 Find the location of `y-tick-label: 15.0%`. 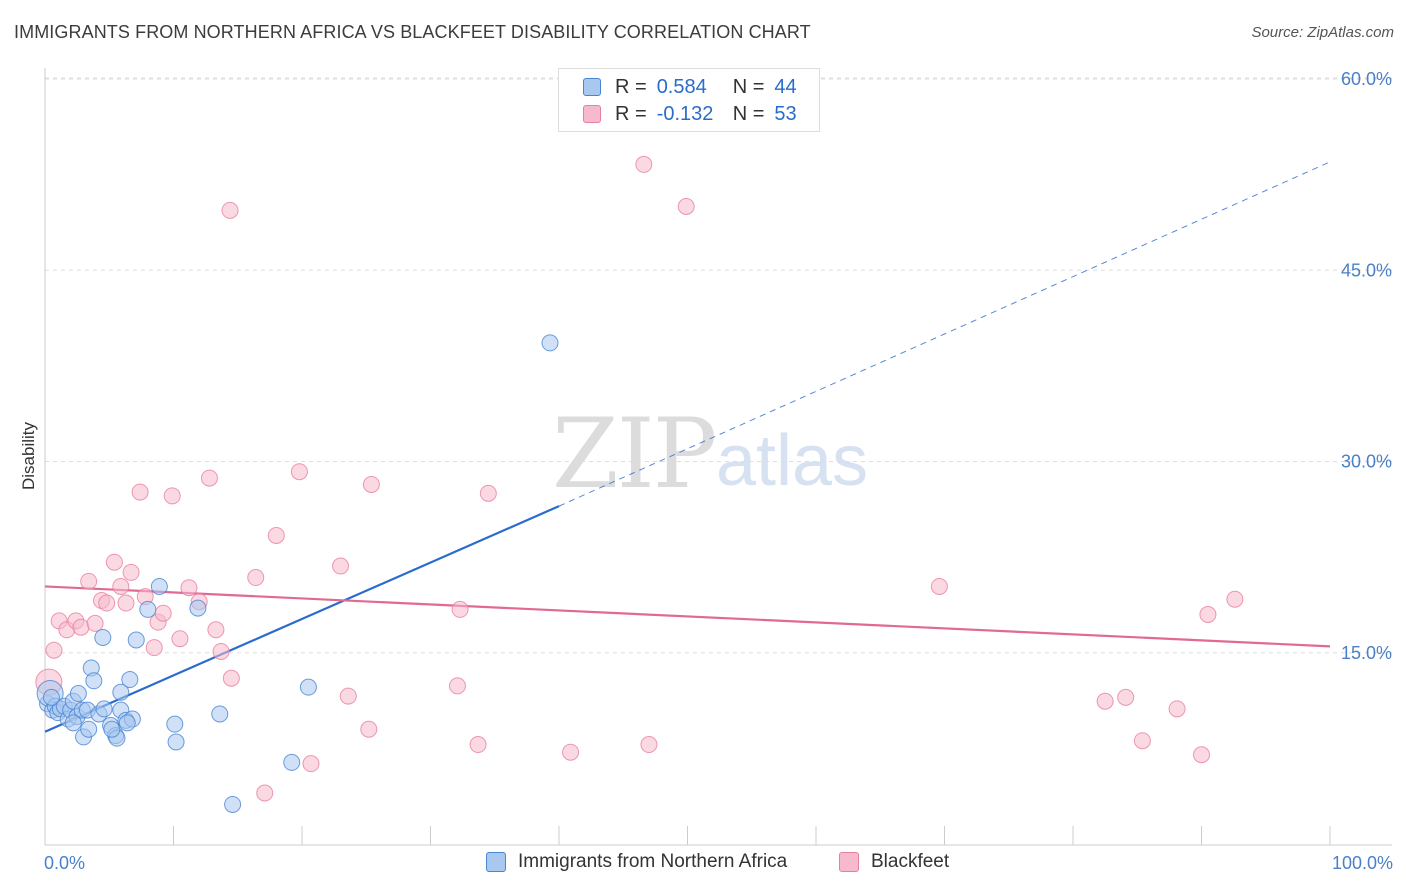

y-tick-label: 15.0% is located at coordinates (1366, 653).